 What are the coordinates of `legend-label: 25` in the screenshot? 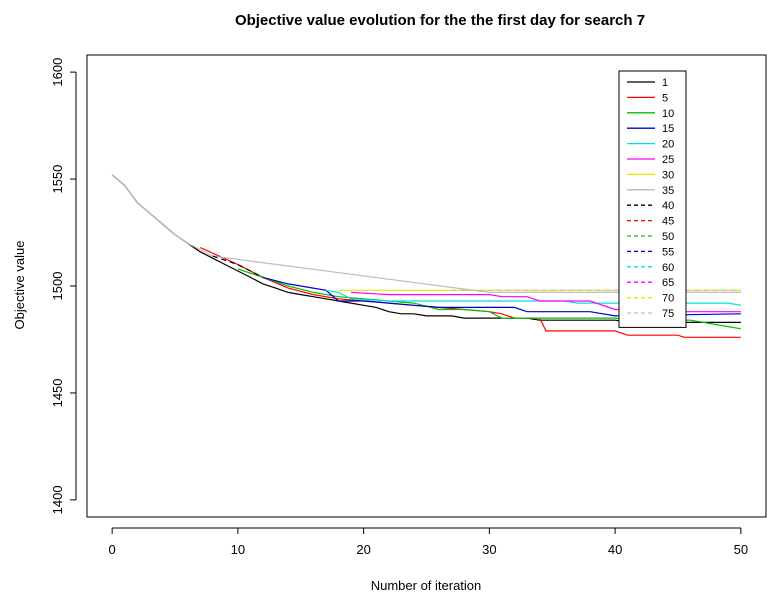 It's located at (668, 160).